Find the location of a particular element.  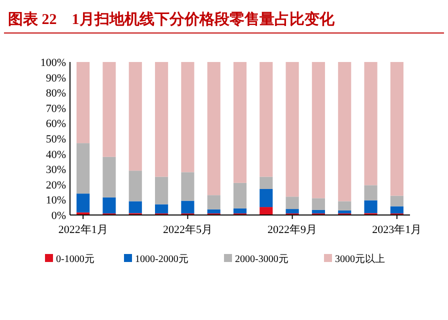

y-tick-label: 20% is located at coordinates (56, 185).